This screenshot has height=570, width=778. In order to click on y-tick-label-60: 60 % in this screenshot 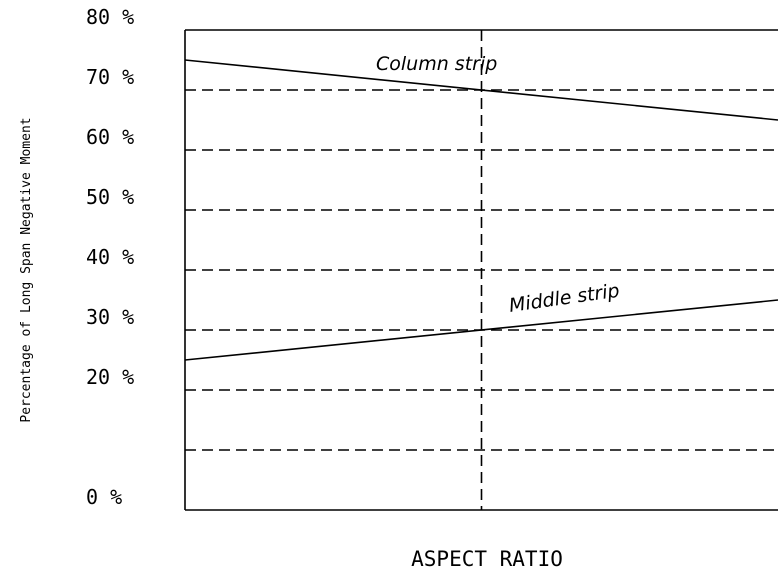, I will do `click(110, 137)`.